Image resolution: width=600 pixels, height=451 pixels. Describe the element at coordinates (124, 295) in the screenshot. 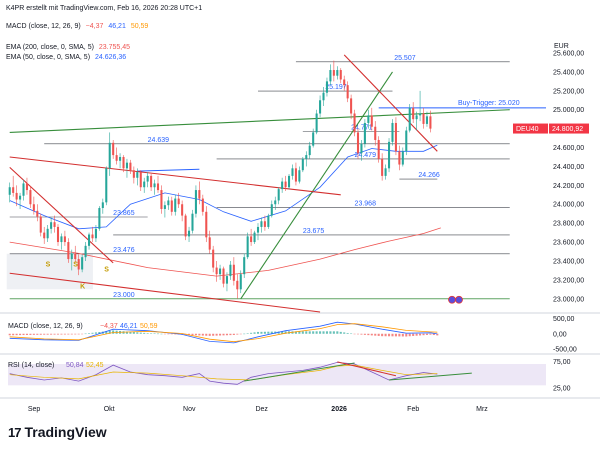

I see `level-label-10: 23.000` at that location.